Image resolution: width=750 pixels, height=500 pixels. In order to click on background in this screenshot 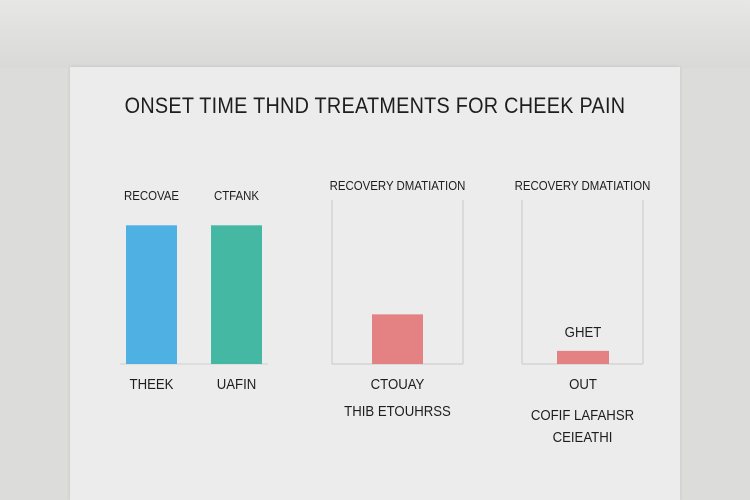, I will do `click(375, 34)`.